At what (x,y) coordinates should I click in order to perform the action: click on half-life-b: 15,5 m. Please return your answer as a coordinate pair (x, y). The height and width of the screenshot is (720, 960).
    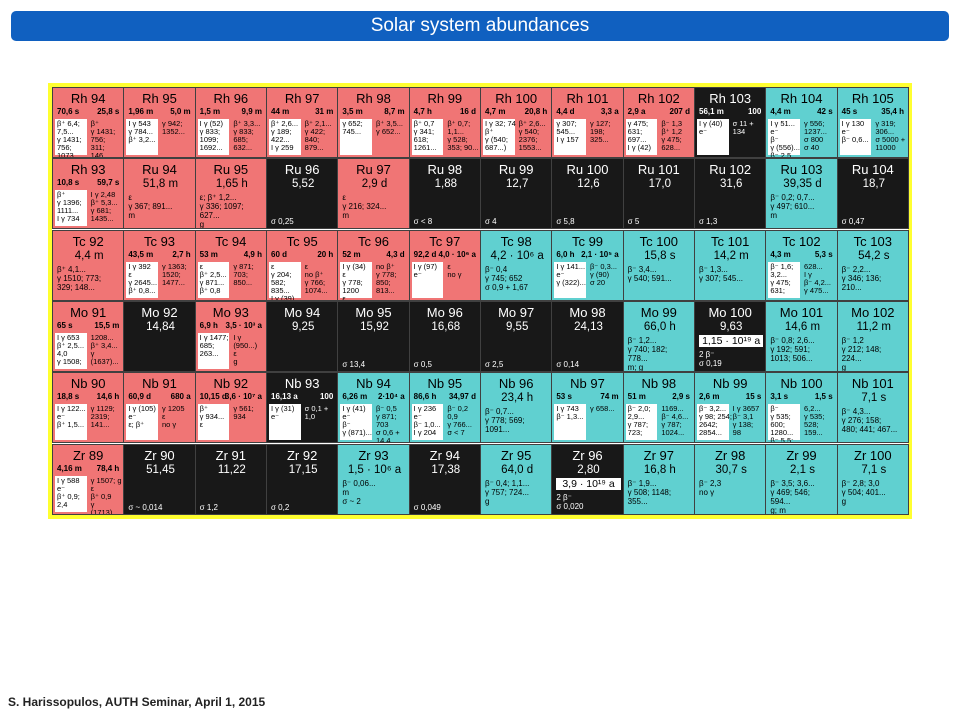
    Looking at the image, I should click on (107, 325).